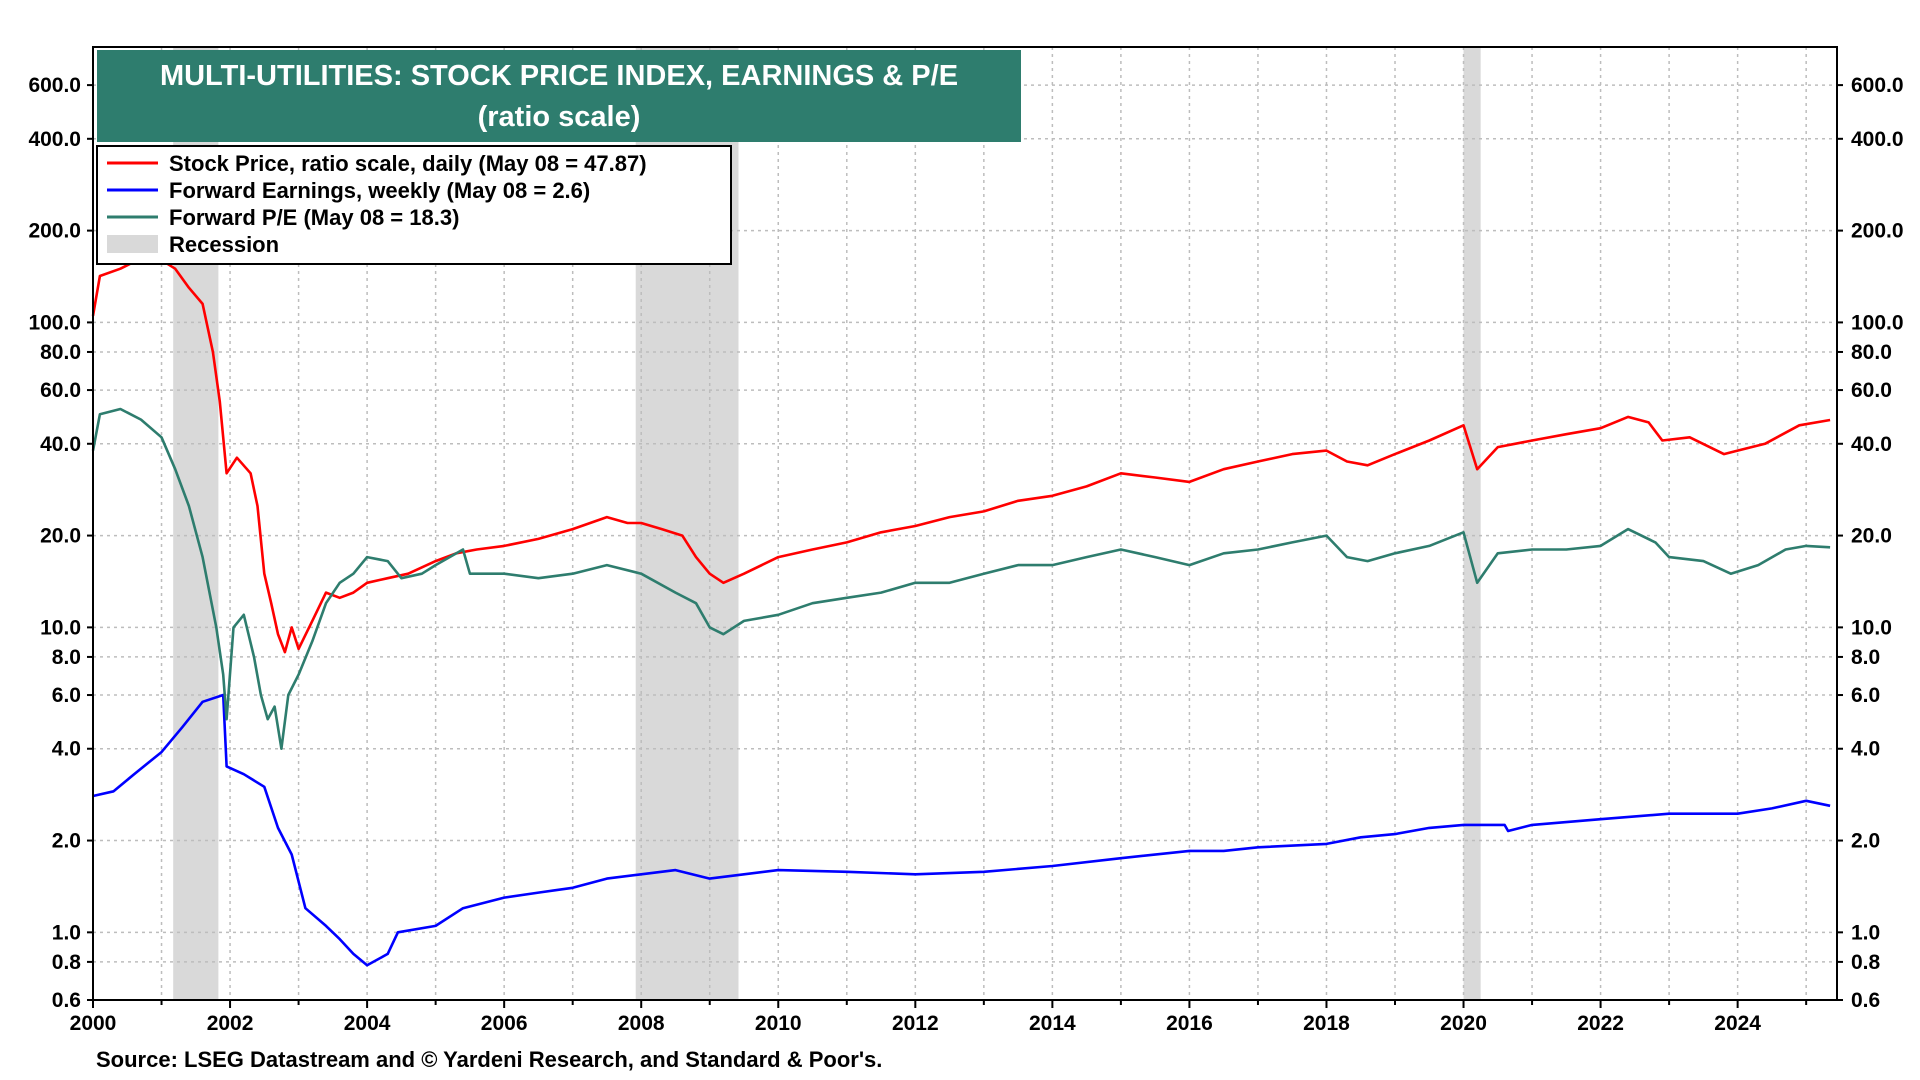 Image resolution: width=1920 pixels, height=1080 pixels. Describe the element at coordinates (1865, 657) in the screenshot. I see `y-tick-label-right: 8.0` at that location.